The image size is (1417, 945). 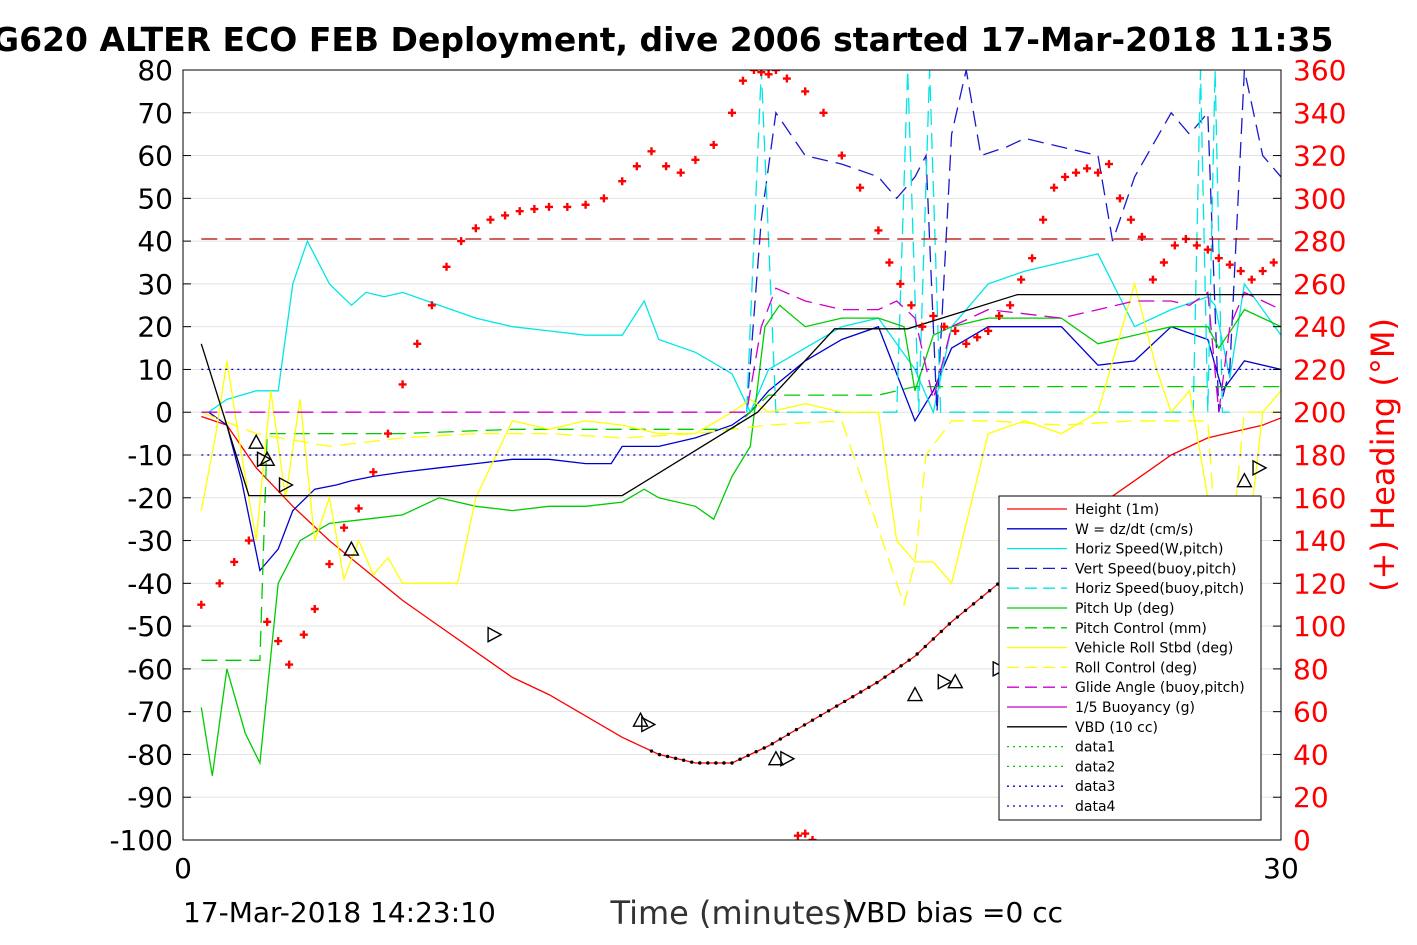 I want to click on y2-axis-label: (+) Heading (°M), so click(x=1383, y=455).